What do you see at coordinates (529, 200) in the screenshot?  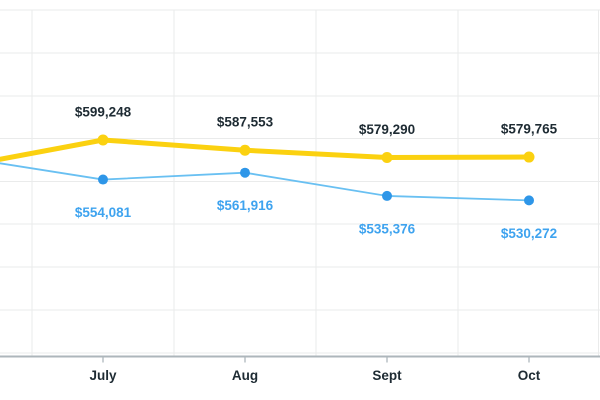 I see `blue-series-point-oct` at bounding box center [529, 200].